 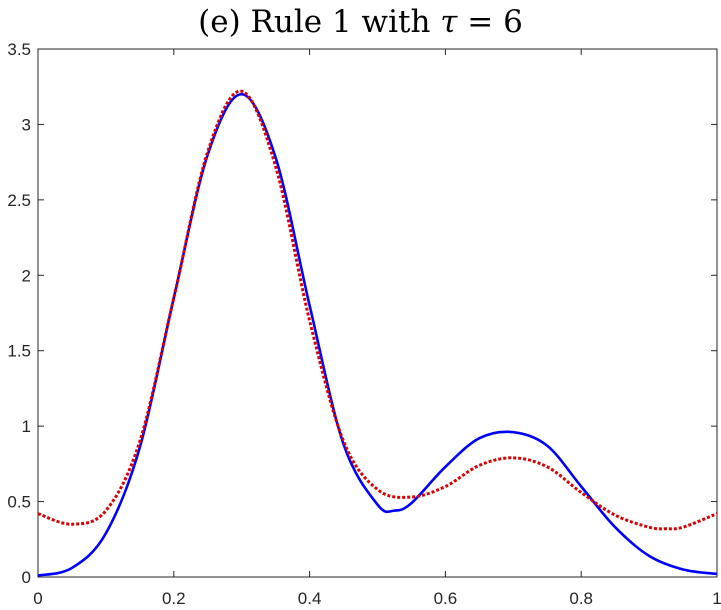 What do you see at coordinates (19, 351) in the screenshot?
I see `y-tick-label: 1.5` at bounding box center [19, 351].